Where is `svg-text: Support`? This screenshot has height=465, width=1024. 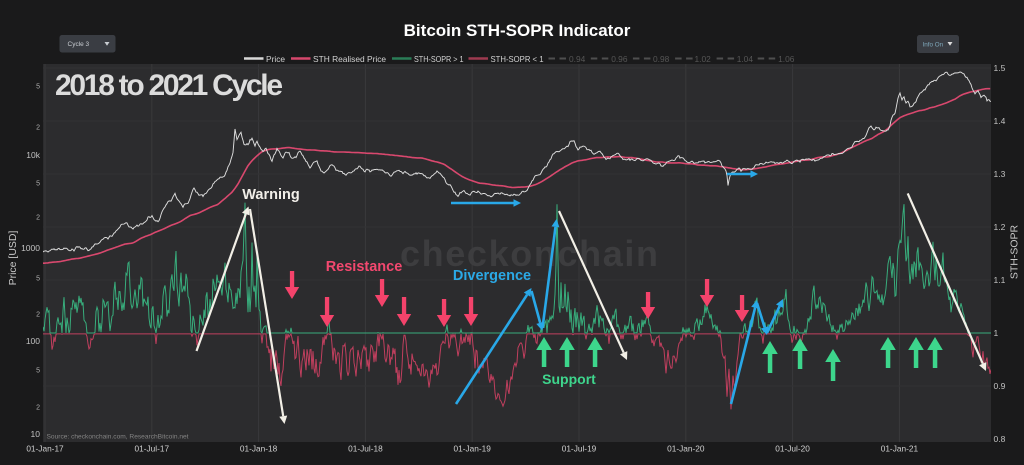 svg-text: Support is located at coordinates (569, 379).